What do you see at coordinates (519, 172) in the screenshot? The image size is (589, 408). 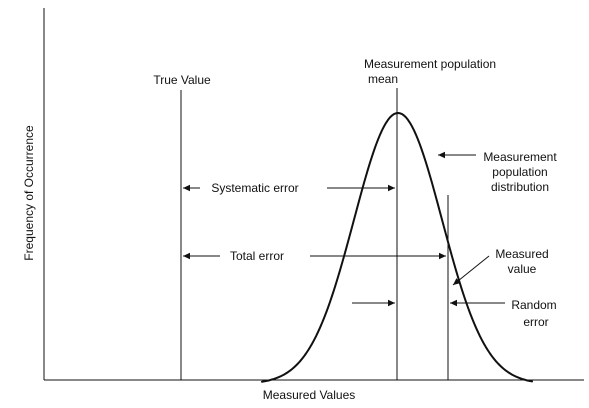 I see `distribution-label-line2: population` at bounding box center [519, 172].